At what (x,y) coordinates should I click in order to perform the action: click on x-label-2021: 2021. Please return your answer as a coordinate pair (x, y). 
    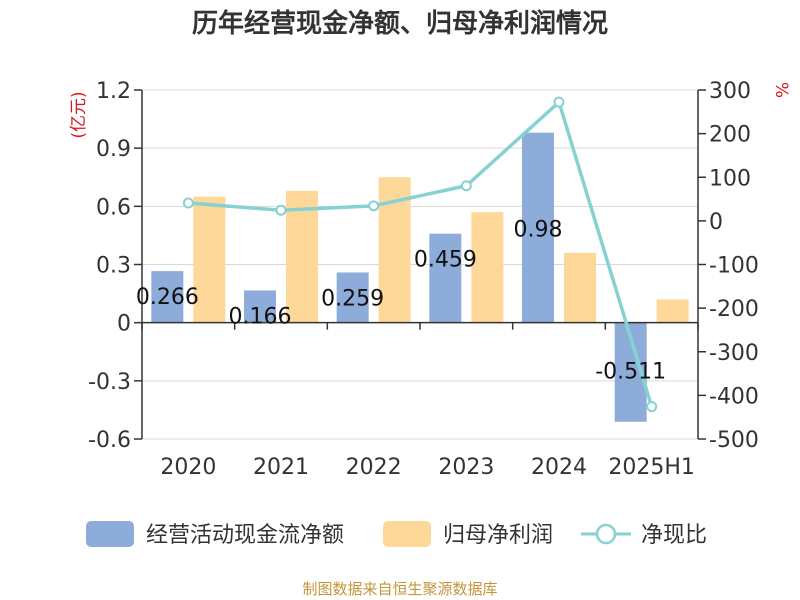
    Looking at the image, I should click on (281, 467).